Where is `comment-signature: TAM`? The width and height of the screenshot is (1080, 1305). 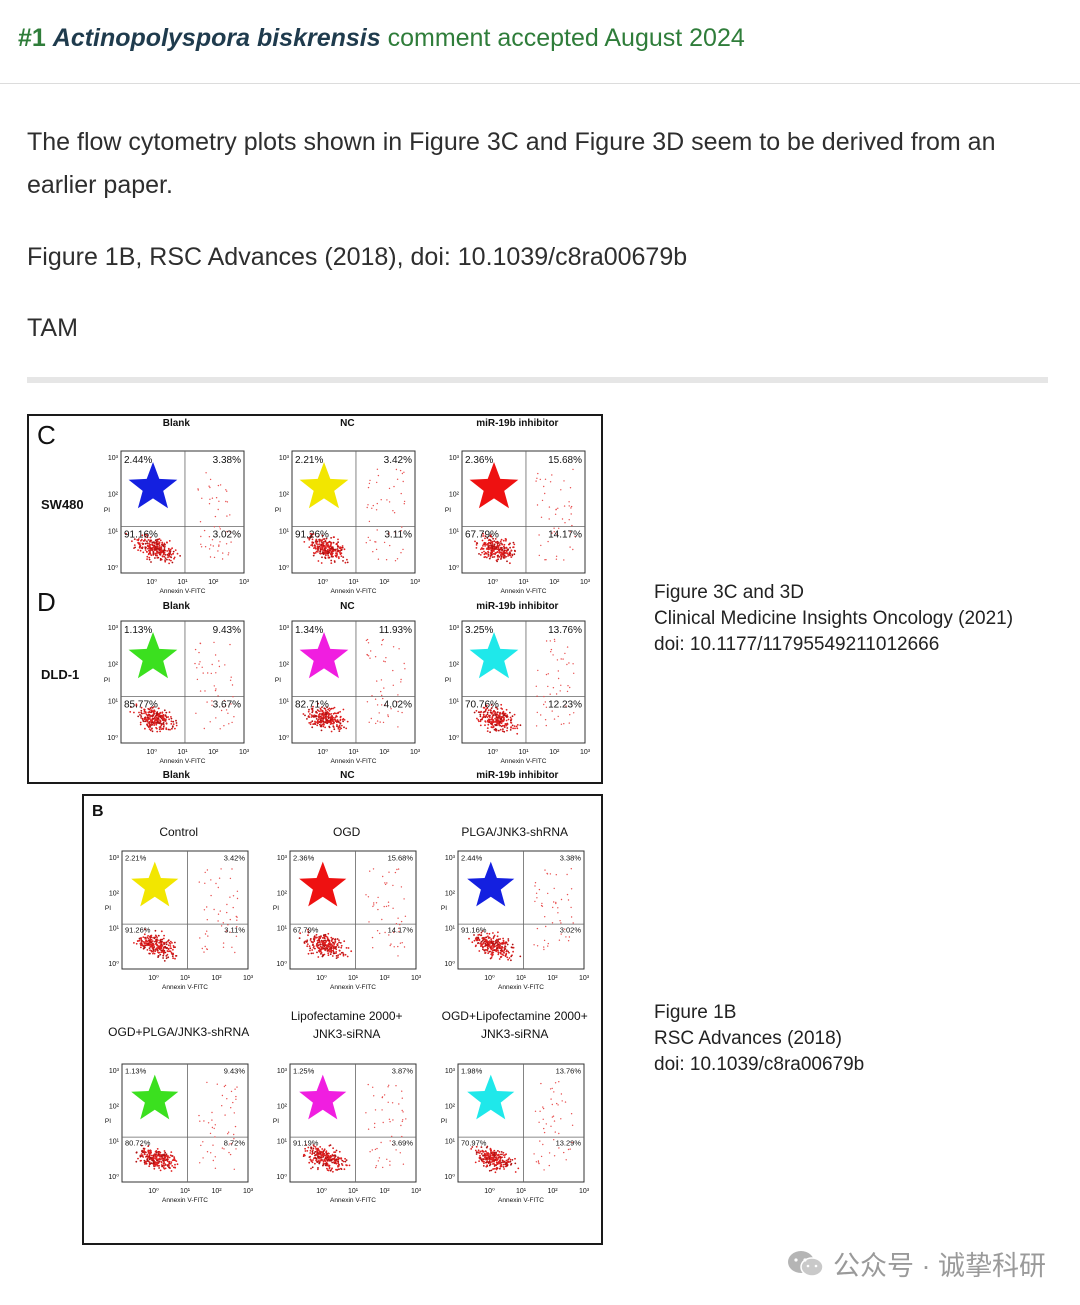
comment-signature: TAM is located at coordinates (52, 328).